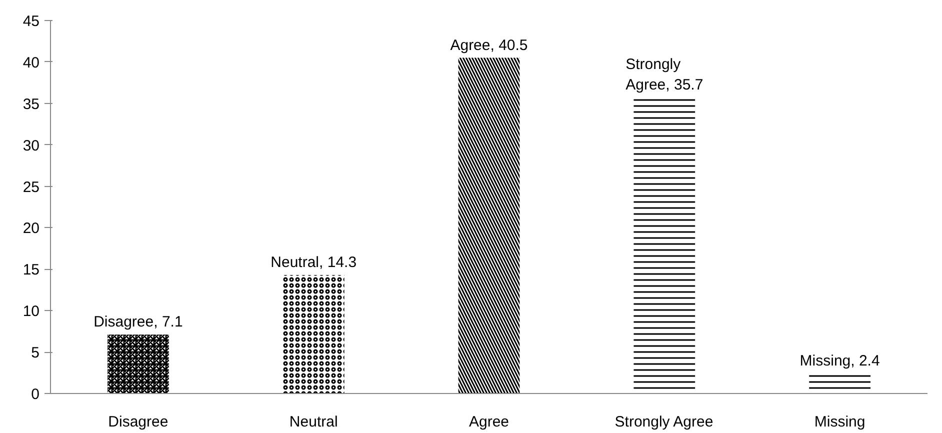 The image size is (942, 433). Describe the element at coordinates (31, 229) in the screenshot. I see `y-tick-label: 20` at that location.